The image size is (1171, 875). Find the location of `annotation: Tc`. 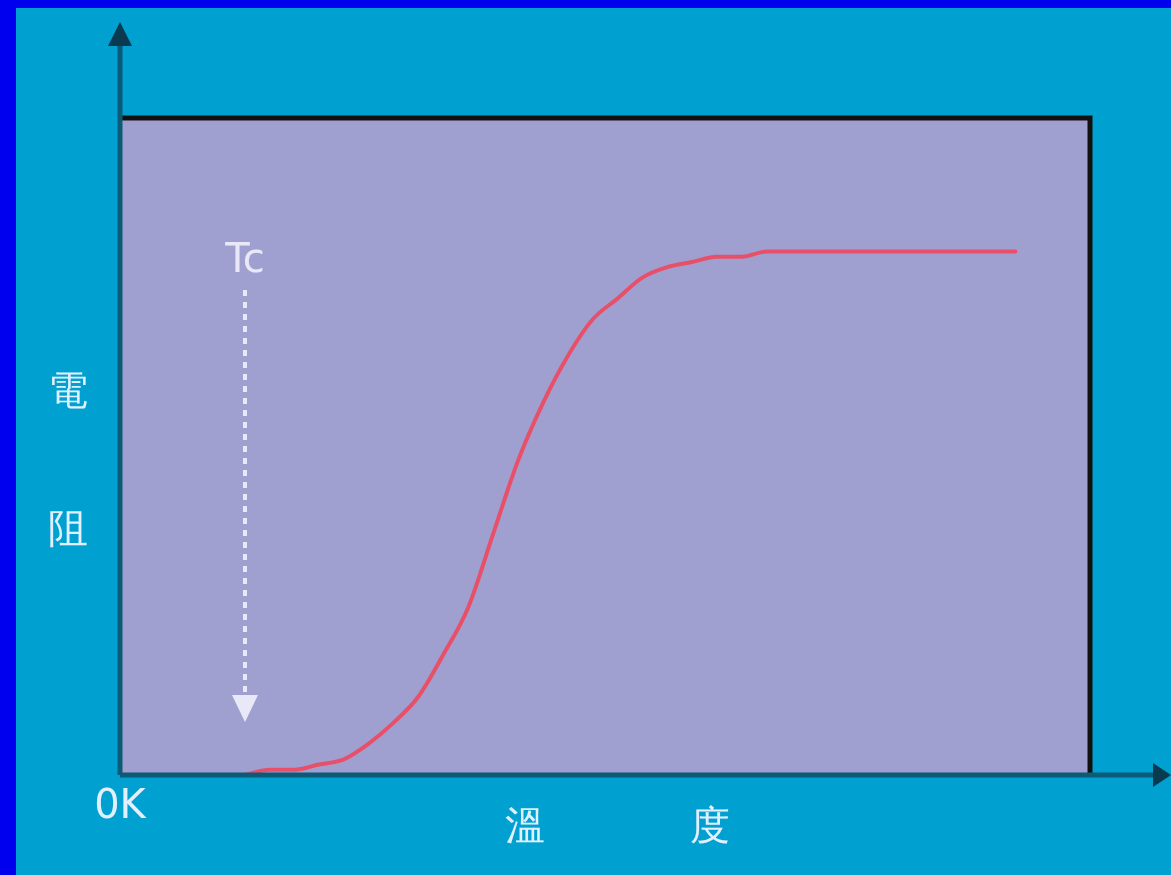

annotation: Tc is located at coordinates (244, 258).